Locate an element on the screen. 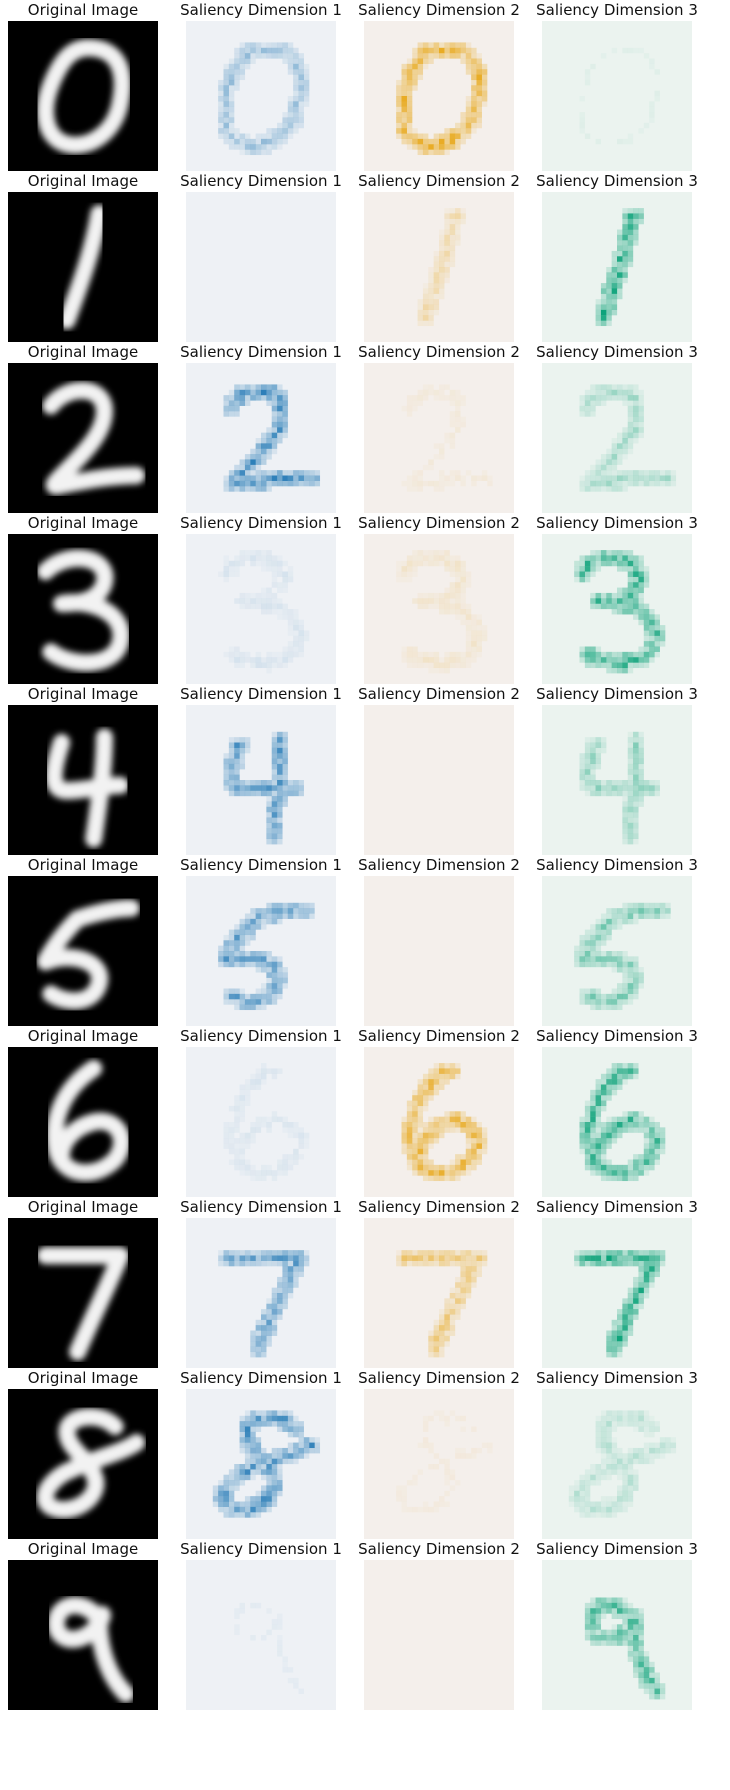 This screenshot has height=1790, width=730. digit-2-stroke is located at coordinates (94, 438).